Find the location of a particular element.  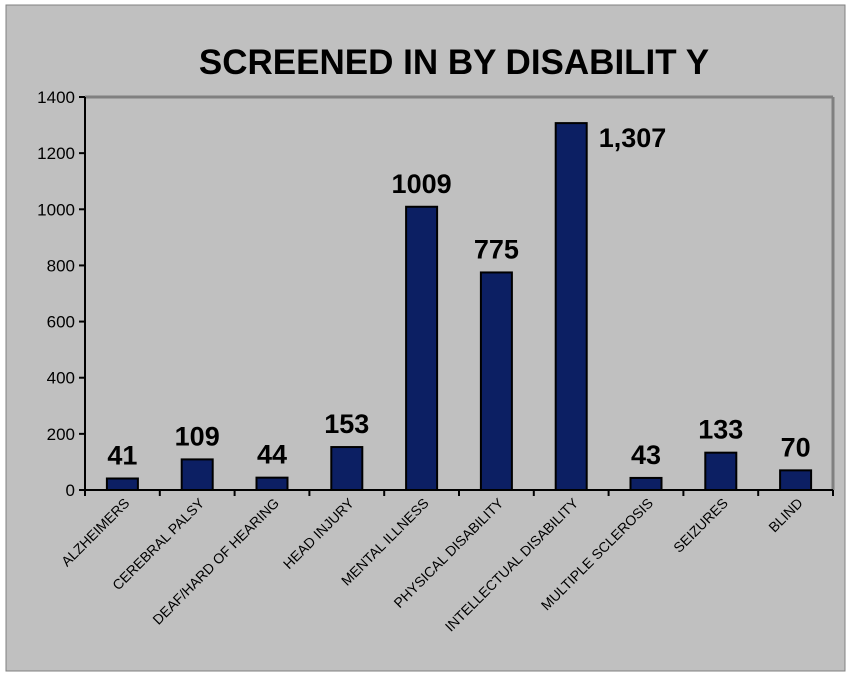

y-tick-label: 800 is located at coordinates (61, 265).